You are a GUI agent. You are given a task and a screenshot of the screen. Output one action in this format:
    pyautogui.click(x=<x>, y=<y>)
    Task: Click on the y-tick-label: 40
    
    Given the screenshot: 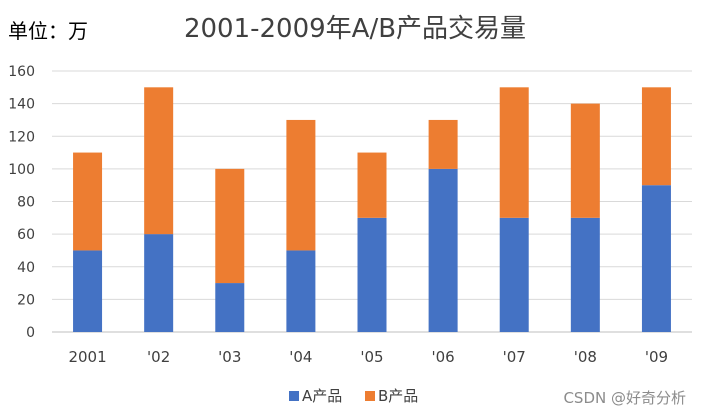 What is the action you would take?
    pyautogui.click(x=26, y=268)
    